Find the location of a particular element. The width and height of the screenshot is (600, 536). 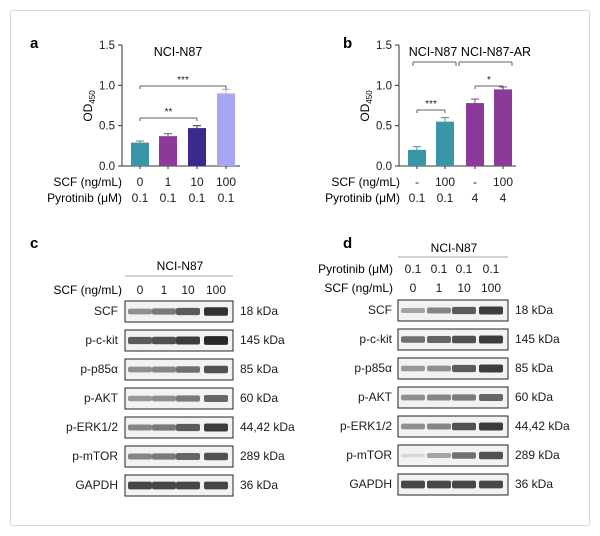

panel-label-c: c is located at coordinates (34, 243).